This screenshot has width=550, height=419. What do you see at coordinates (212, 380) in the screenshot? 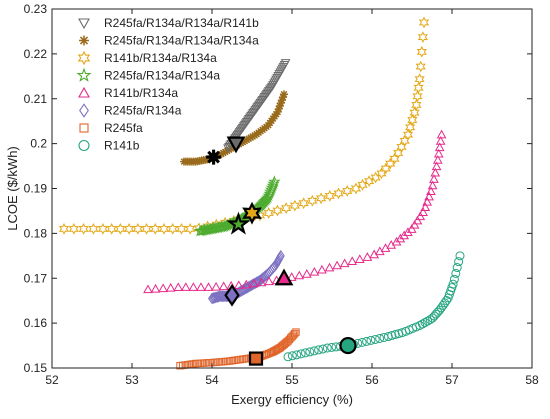
I see `x-tick-label: 54` at bounding box center [212, 380].